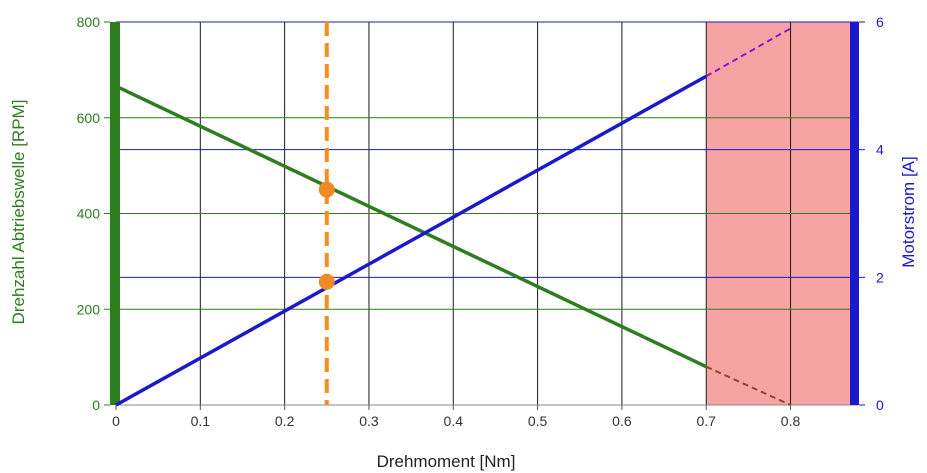 This screenshot has width=927, height=473. Describe the element at coordinates (908, 211) in the screenshot. I see `y-right-axis-title: Motorstrom [A]` at that location.